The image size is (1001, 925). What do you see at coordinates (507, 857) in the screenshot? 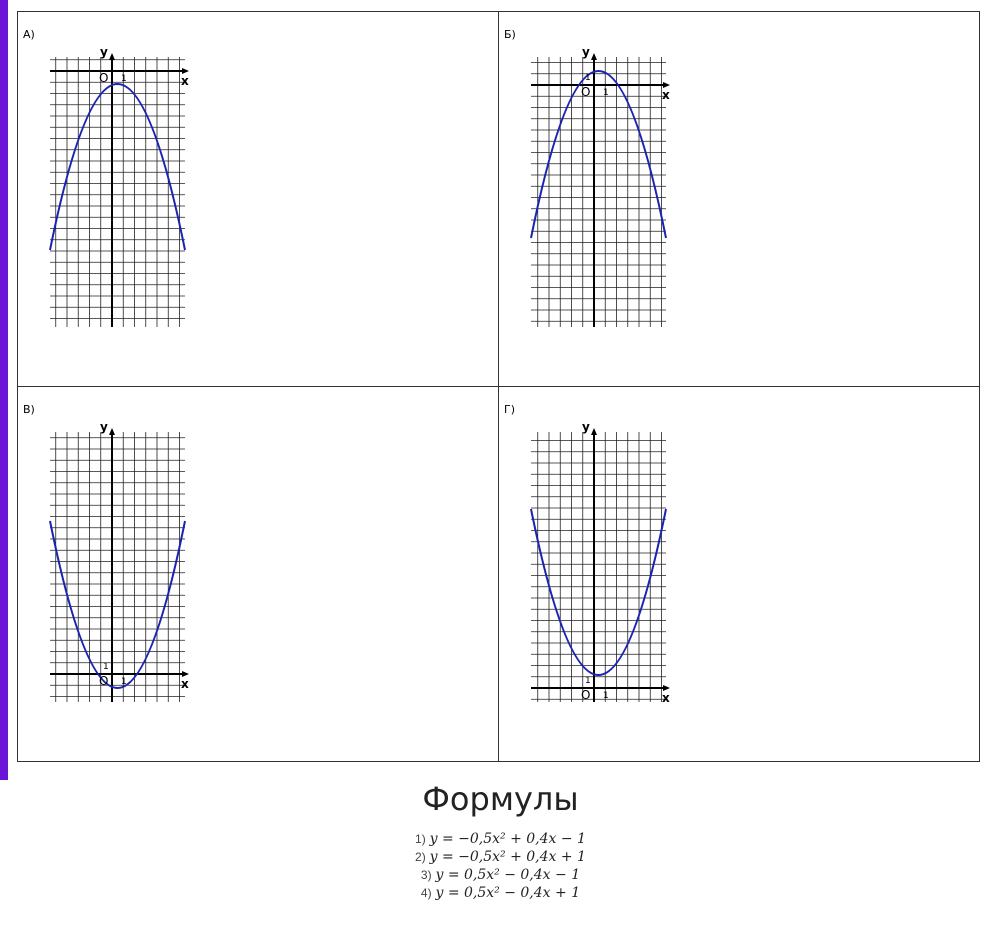
I see `formula-text: y = −0,5x² + 0,4x + 1` at bounding box center [507, 857].